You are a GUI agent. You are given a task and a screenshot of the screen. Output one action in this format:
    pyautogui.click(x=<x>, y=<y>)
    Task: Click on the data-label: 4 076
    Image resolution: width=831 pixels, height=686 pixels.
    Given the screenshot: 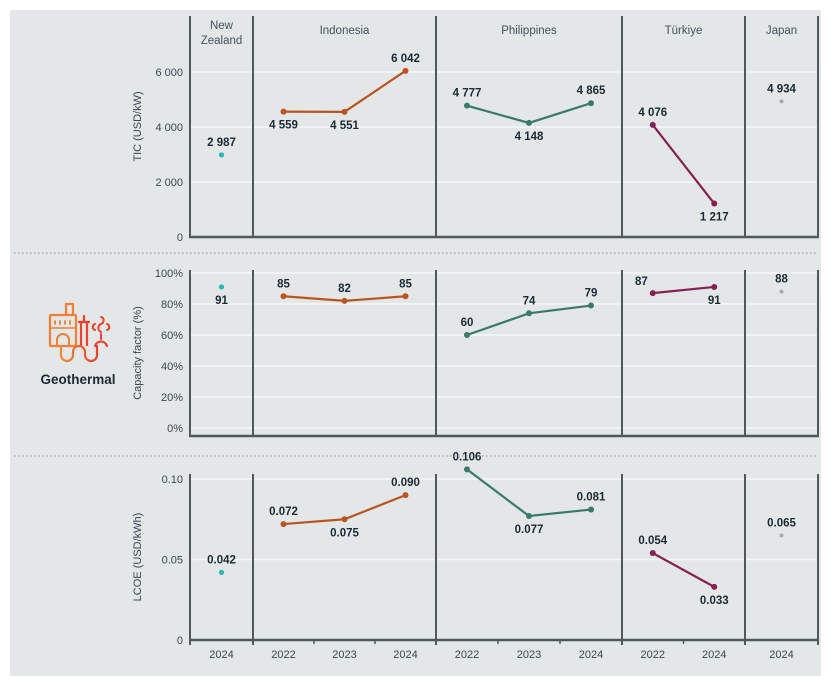 What is the action you would take?
    pyautogui.click(x=652, y=113)
    